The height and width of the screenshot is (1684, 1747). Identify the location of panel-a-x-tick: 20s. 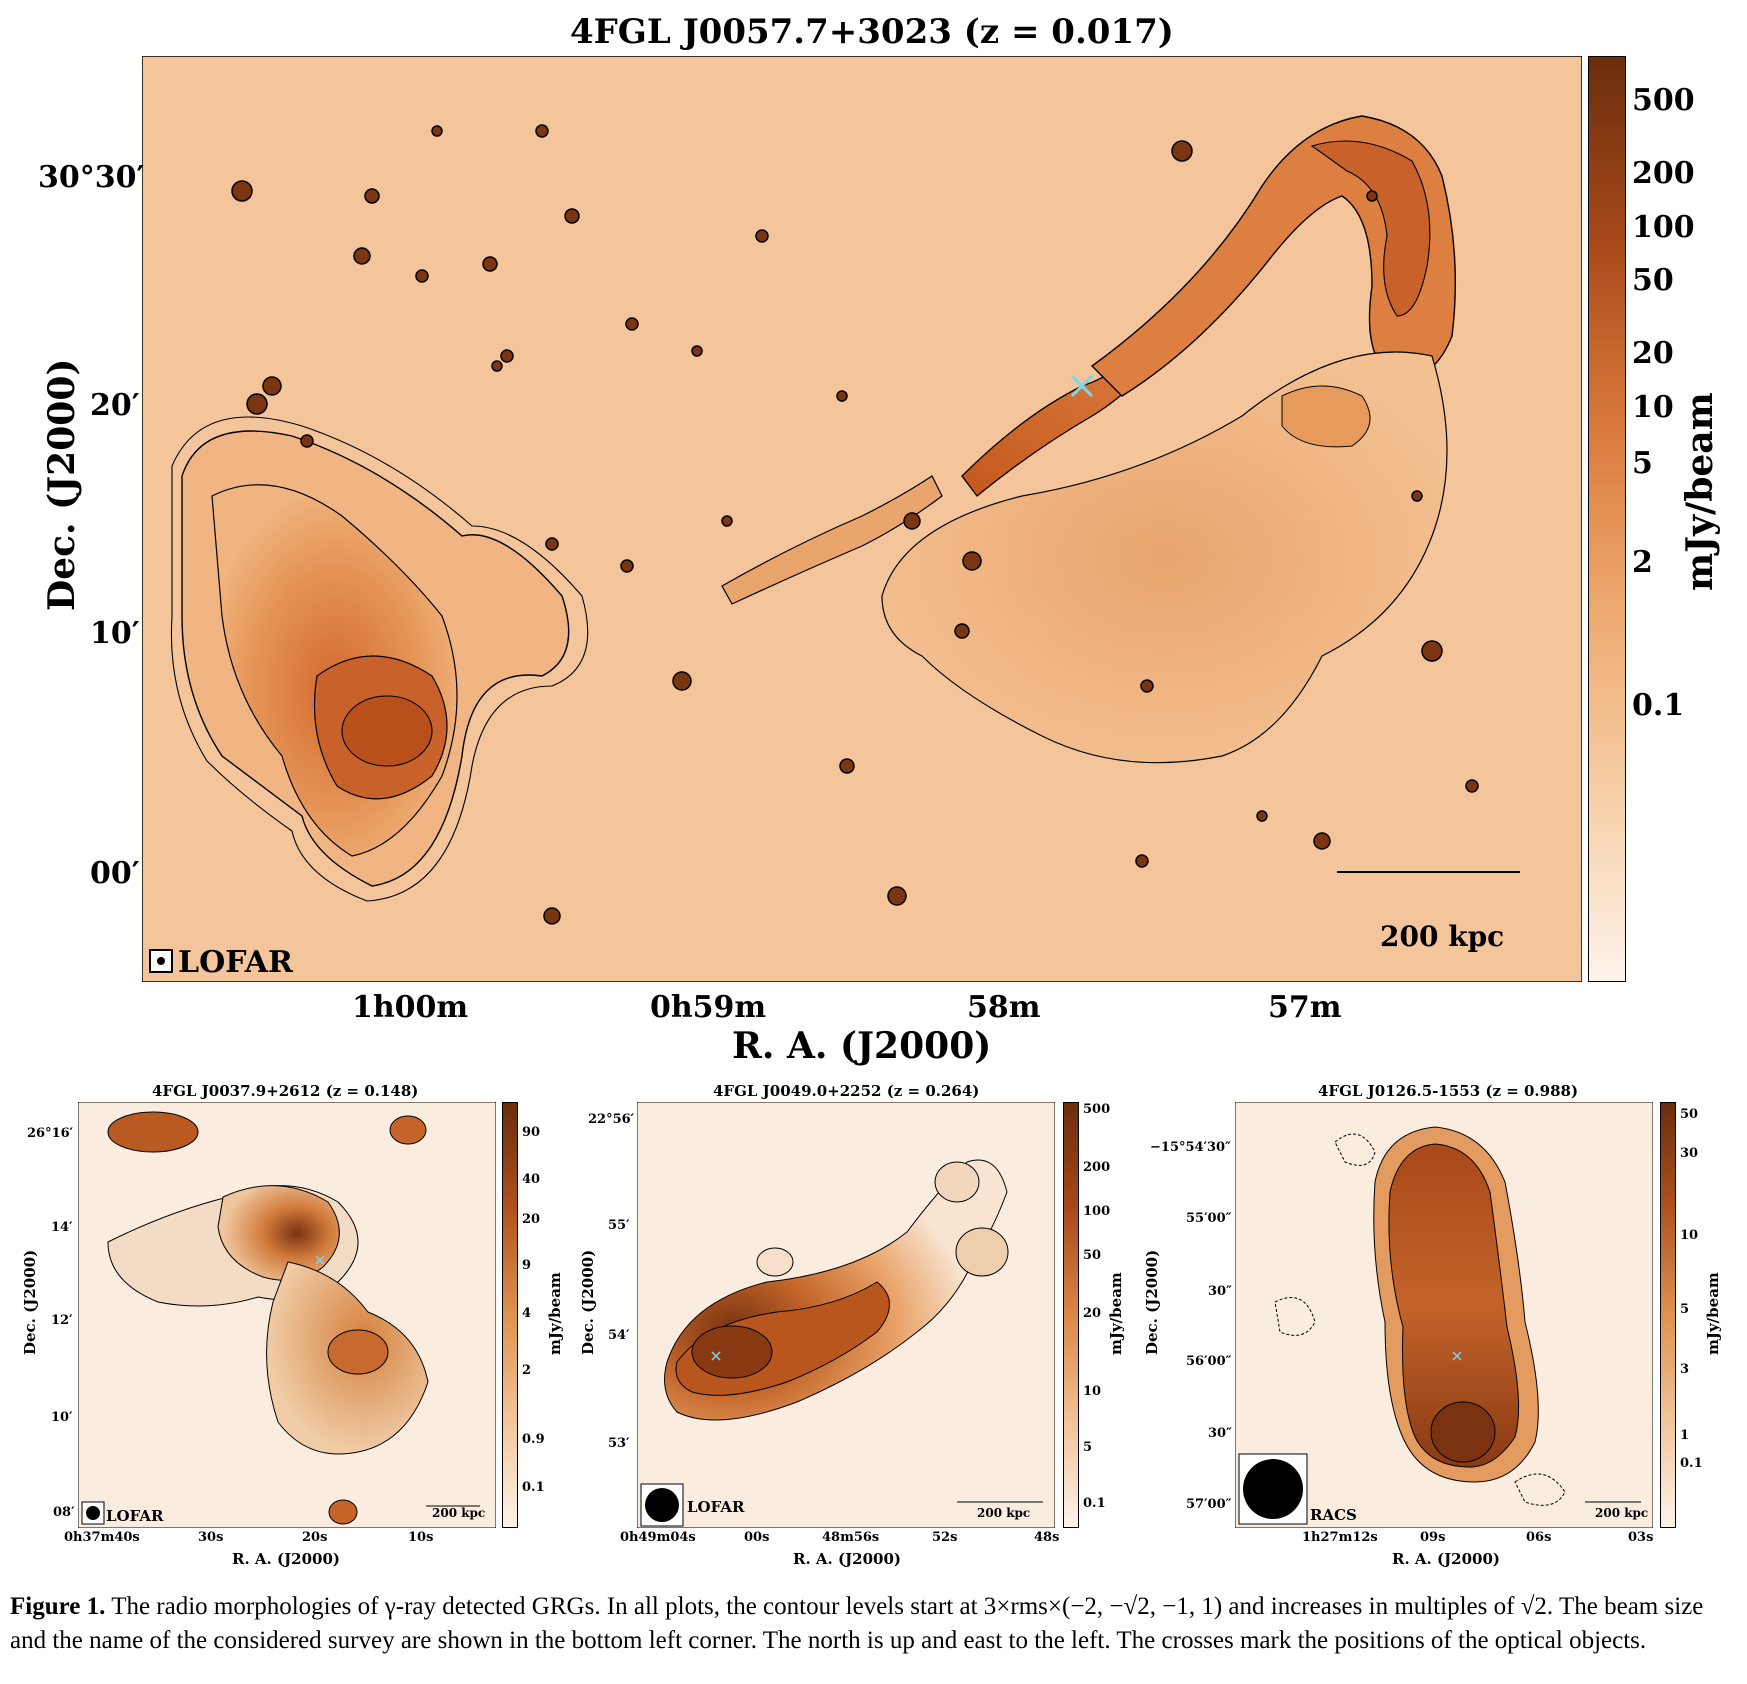
(315, 1537).